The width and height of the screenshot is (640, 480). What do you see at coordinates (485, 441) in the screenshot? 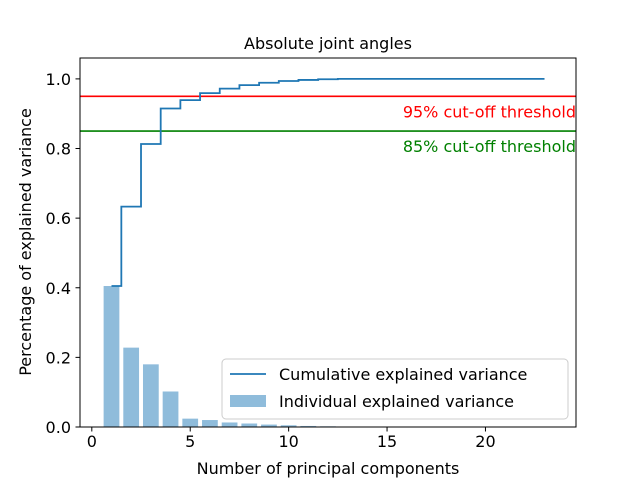
I see `x-tick-label-4: 20` at bounding box center [485, 441].